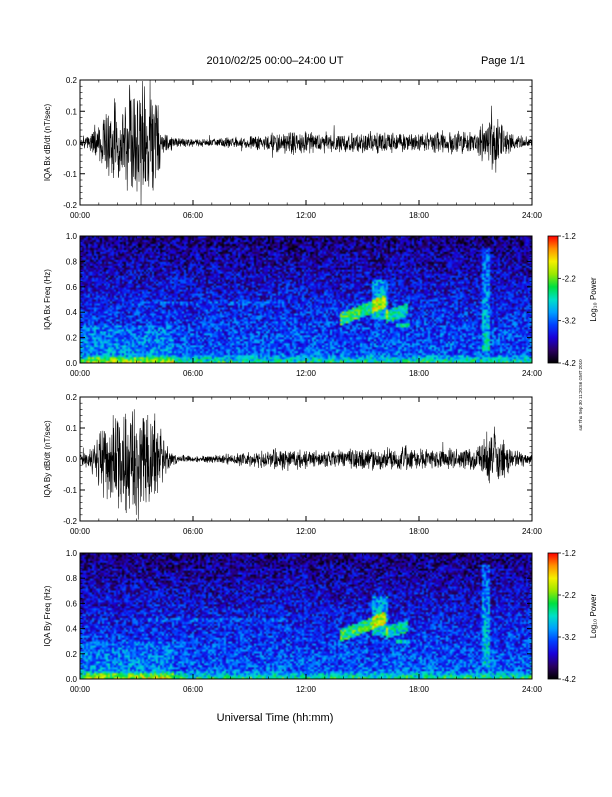 The width and height of the screenshot is (612, 797). Describe the element at coordinates (47, 615) in the screenshot. I see `y-axis-label: IQA By Freq (Hz)` at that location.